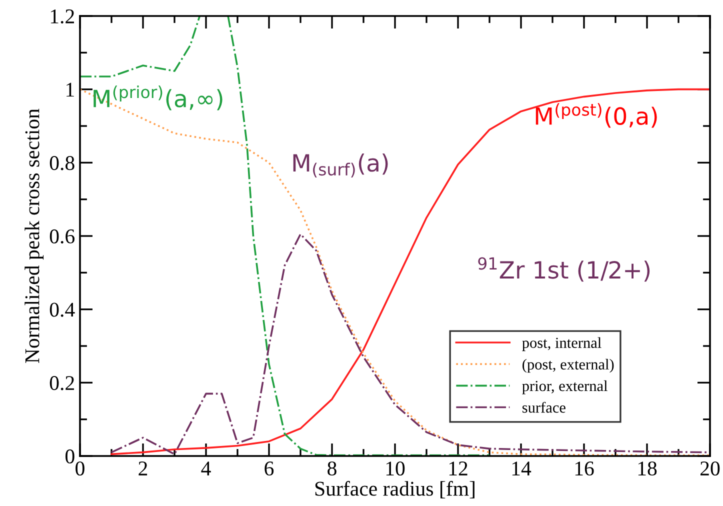  Describe the element at coordinates (62, 236) in the screenshot. I see `y-tick-label: 0.6` at that location.